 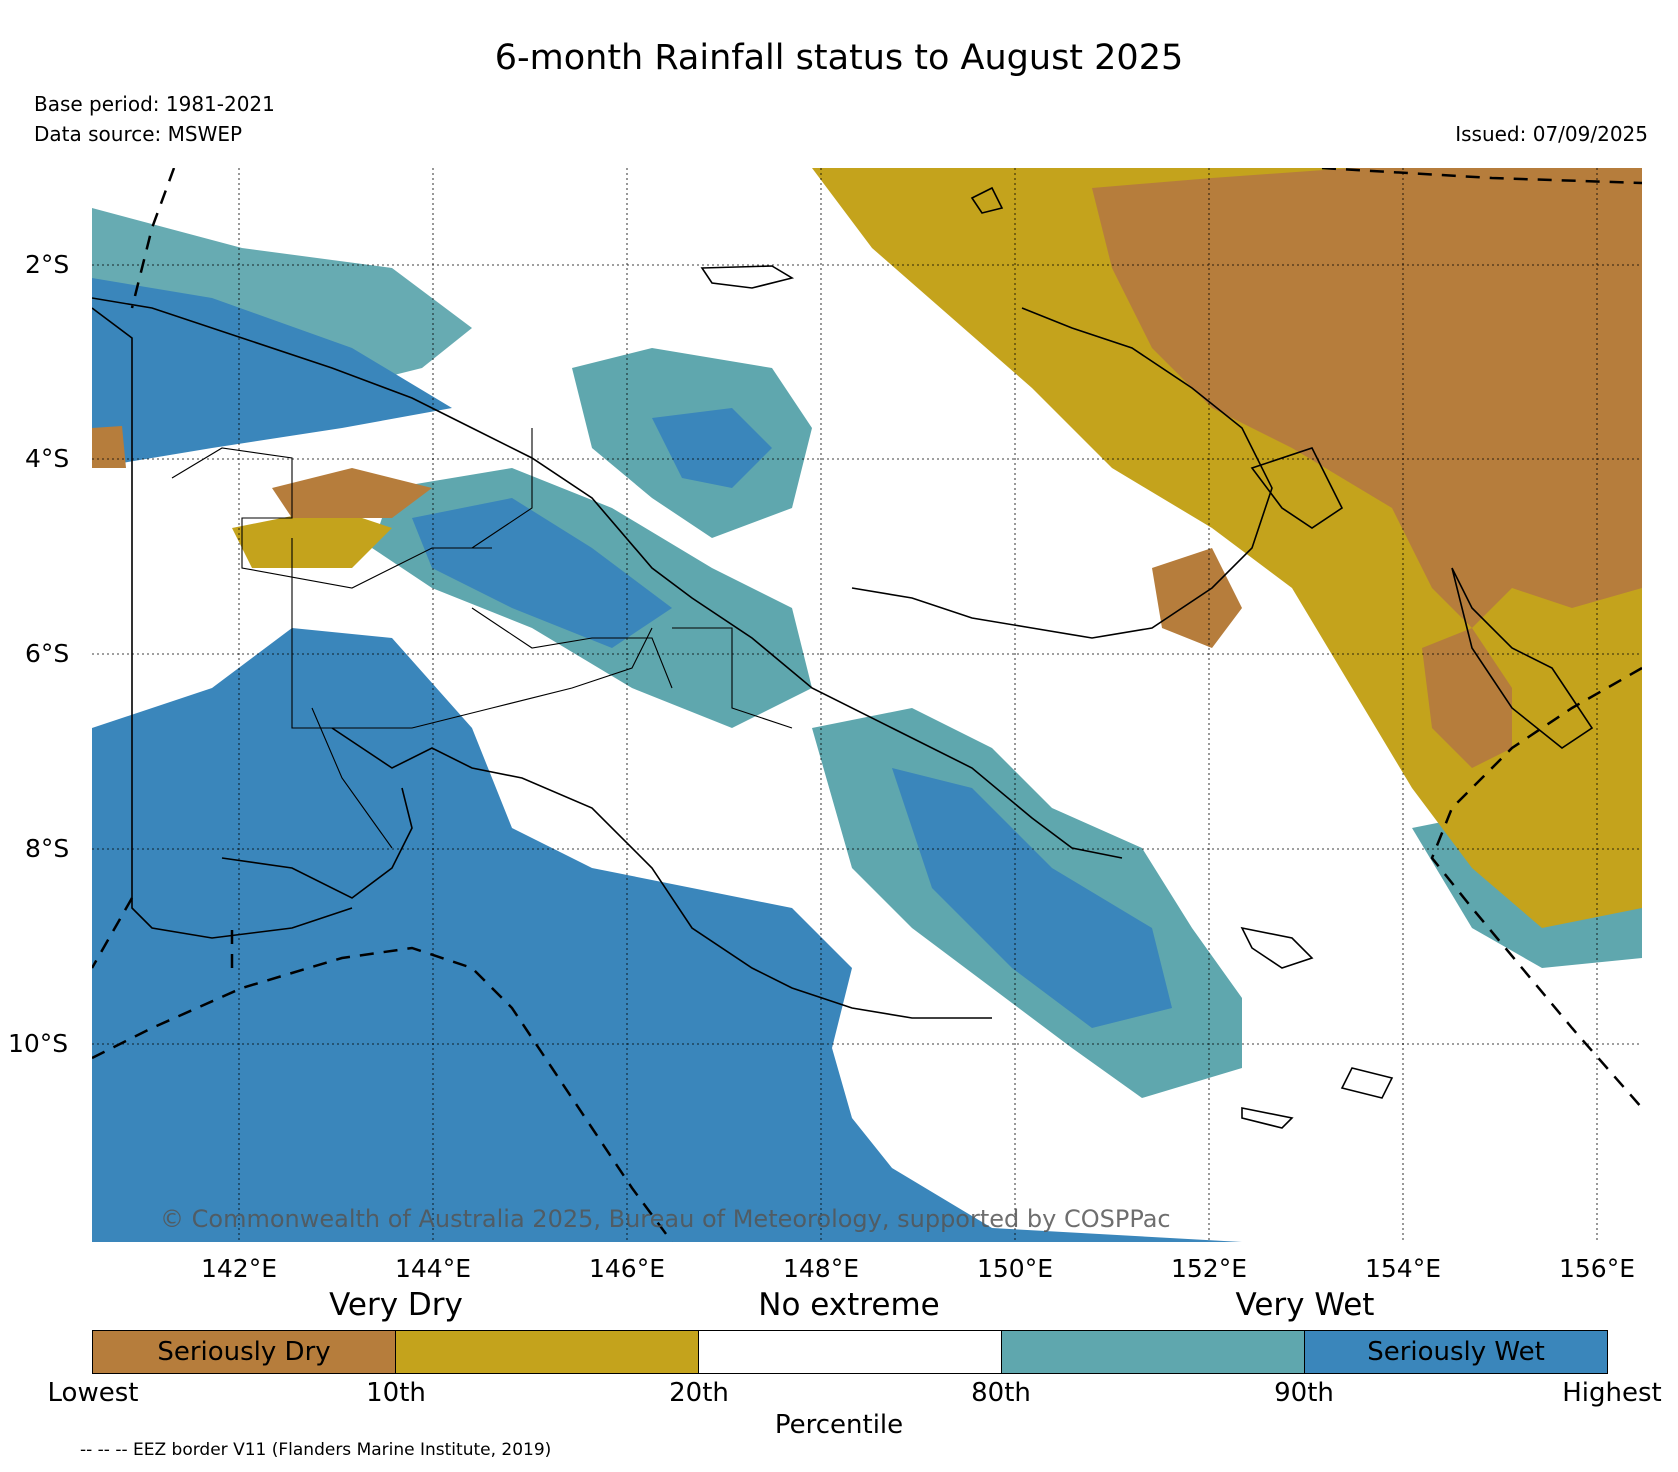 I want to click on lon-label: 156°E, so click(x=1597, y=1268).